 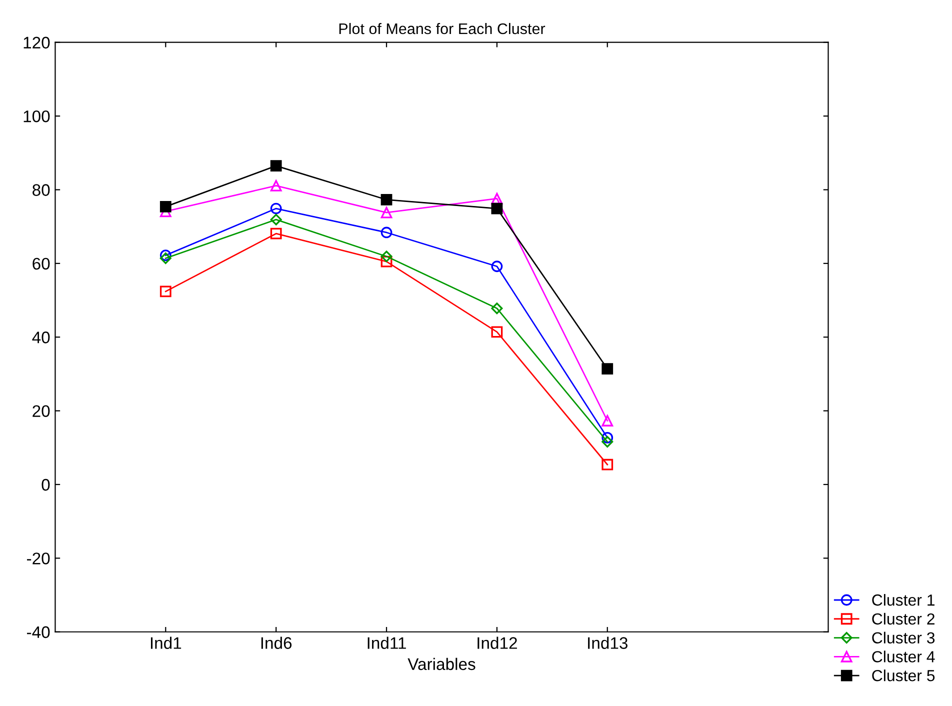 What do you see at coordinates (903, 600) in the screenshot?
I see `legend-label: Cluster 1` at bounding box center [903, 600].